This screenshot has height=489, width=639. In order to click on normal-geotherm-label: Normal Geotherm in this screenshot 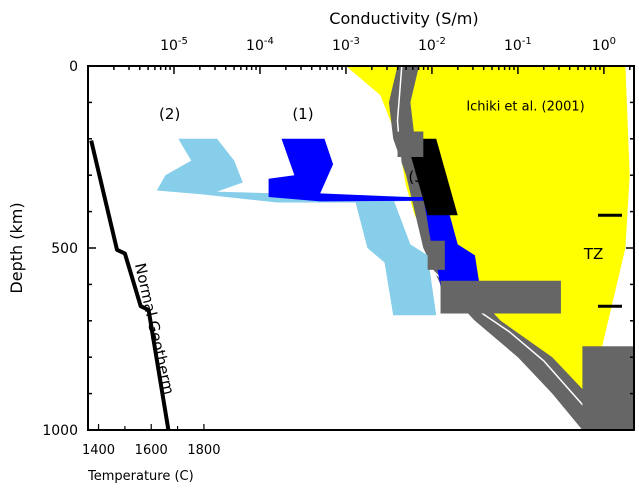, I will do `click(154, 328)`.